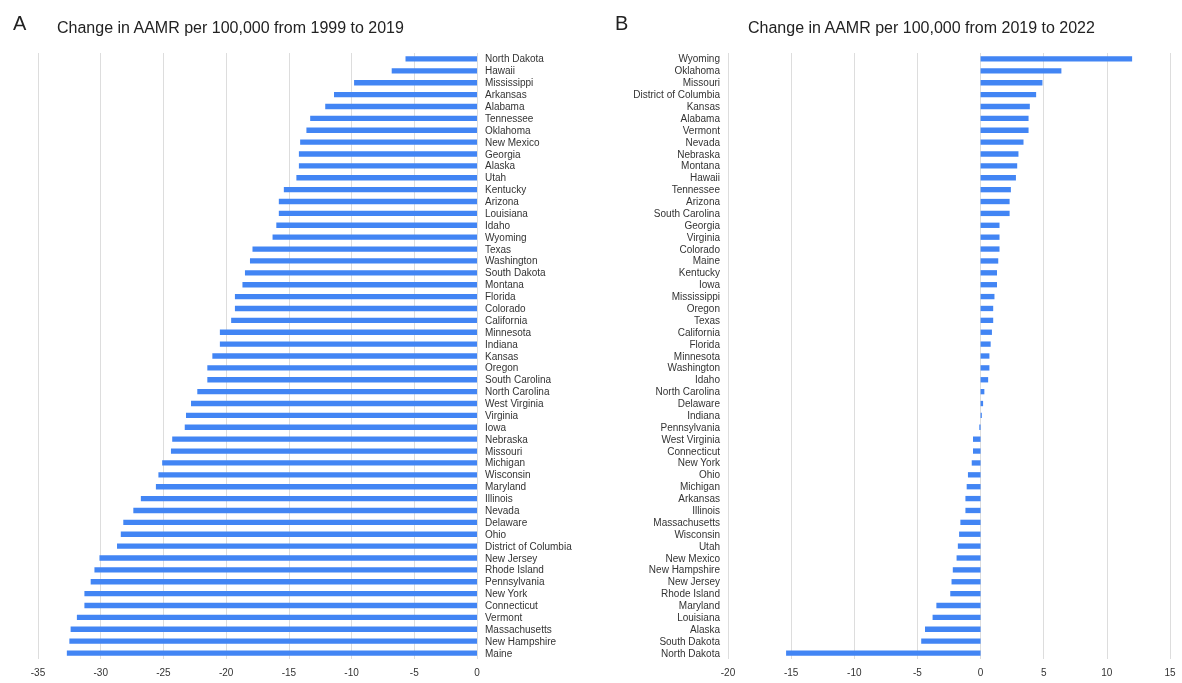  What do you see at coordinates (728, 672) in the screenshot?
I see `x-tick-label: -20` at bounding box center [728, 672].